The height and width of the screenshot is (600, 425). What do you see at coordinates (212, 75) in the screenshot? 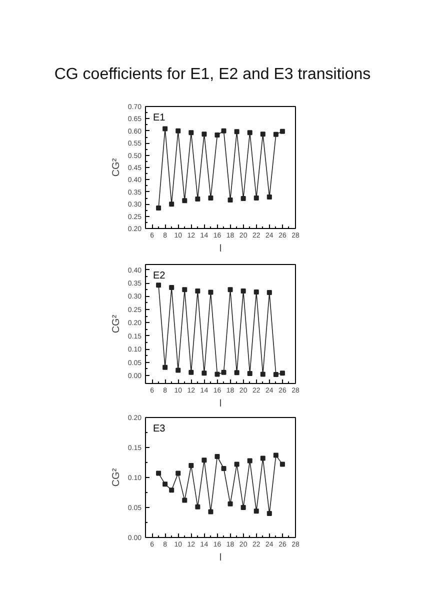
I see `chart-title: CG coefficients for E1, E2 and E3 transitions` at bounding box center [212, 75].